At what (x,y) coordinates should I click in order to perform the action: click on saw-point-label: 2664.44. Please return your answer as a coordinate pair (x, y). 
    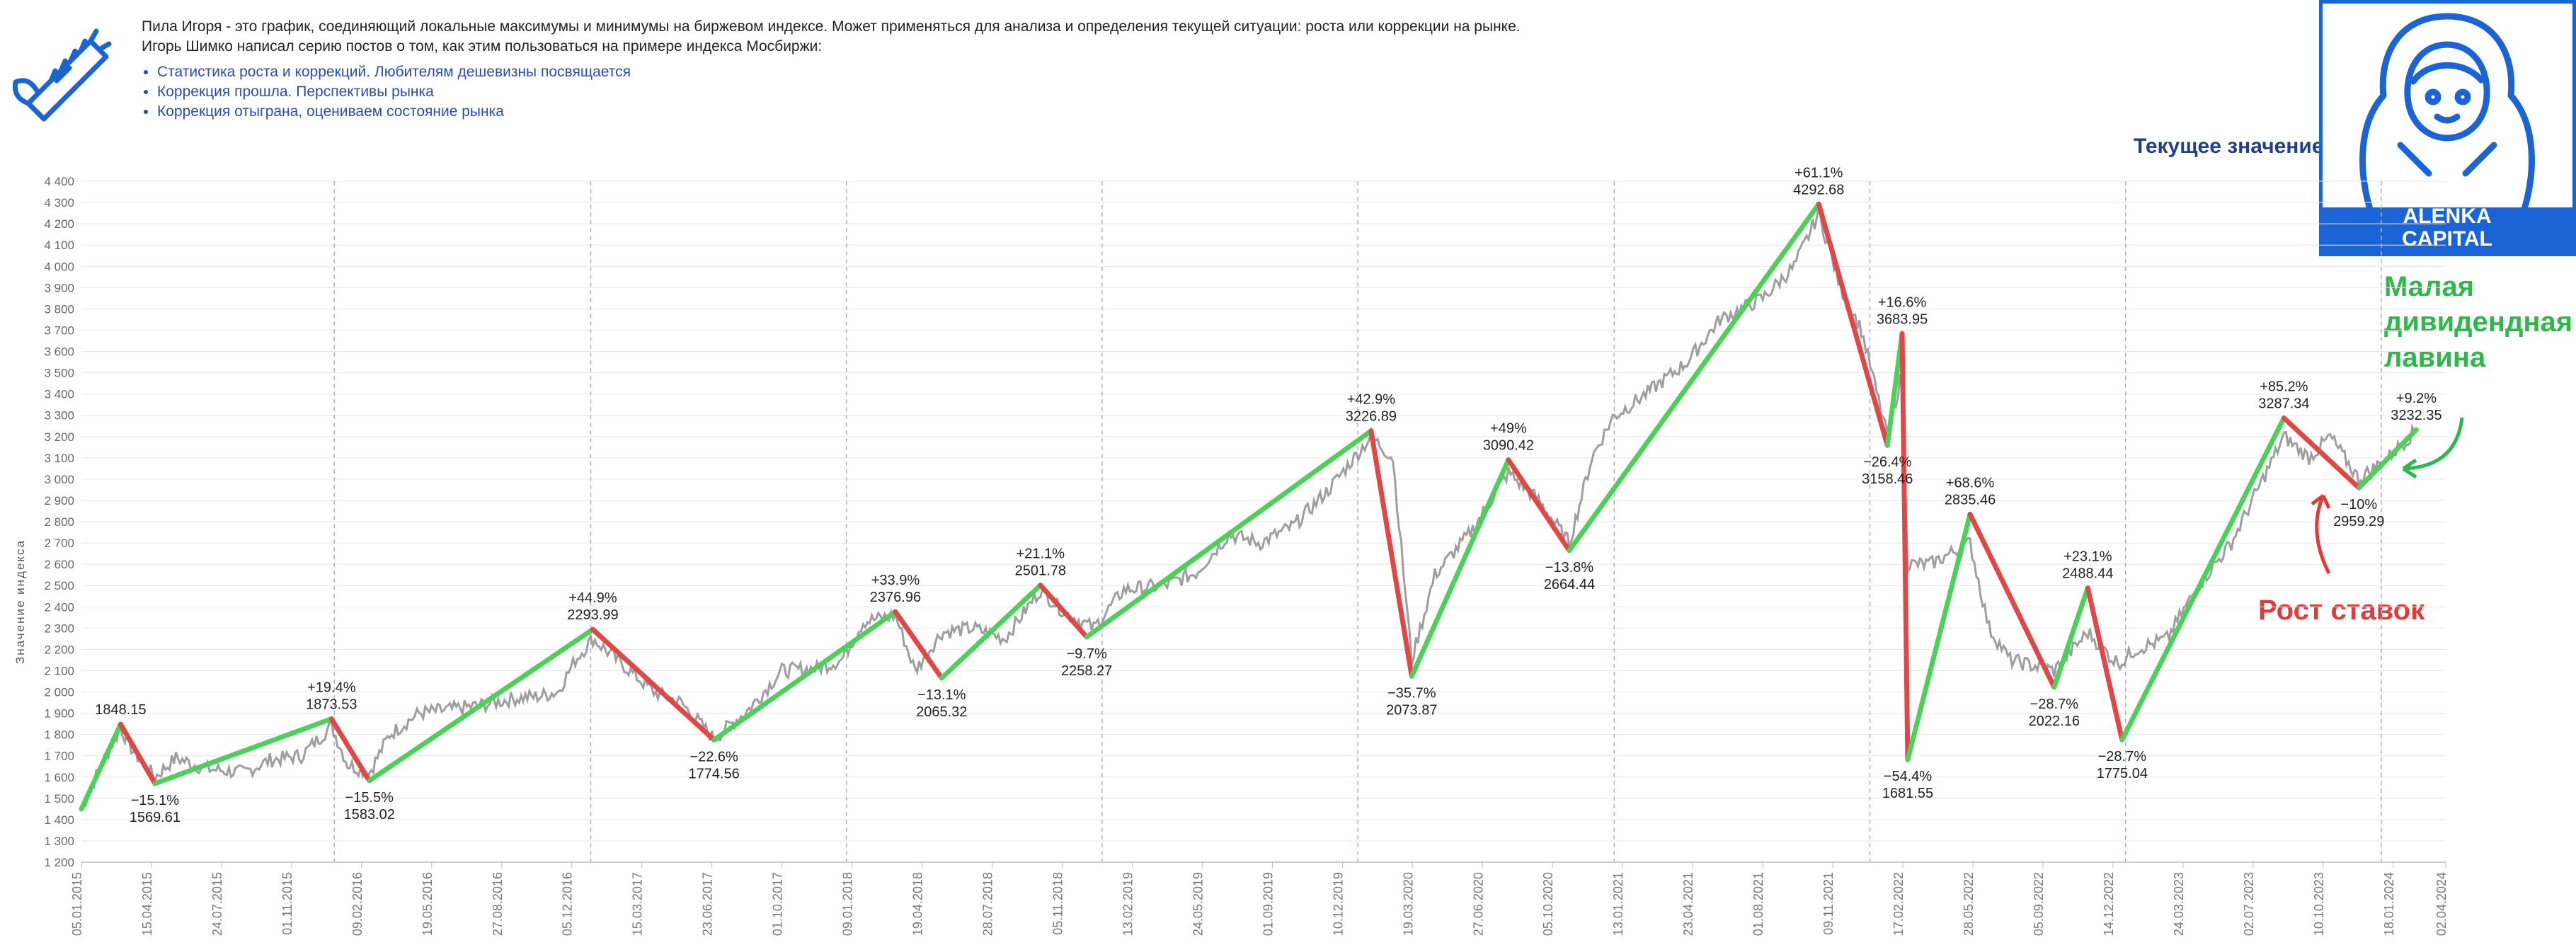
    Looking at the image, I should click on (1569, 584).